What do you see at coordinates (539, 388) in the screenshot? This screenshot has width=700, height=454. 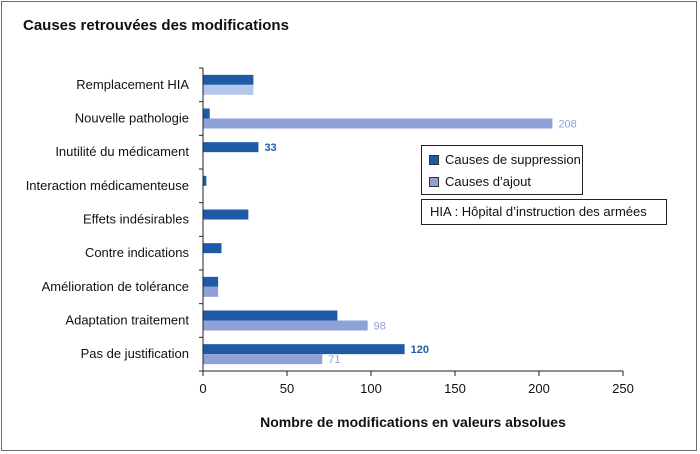 I see `x-tick-label: 200` at bounding box center [539, 388].